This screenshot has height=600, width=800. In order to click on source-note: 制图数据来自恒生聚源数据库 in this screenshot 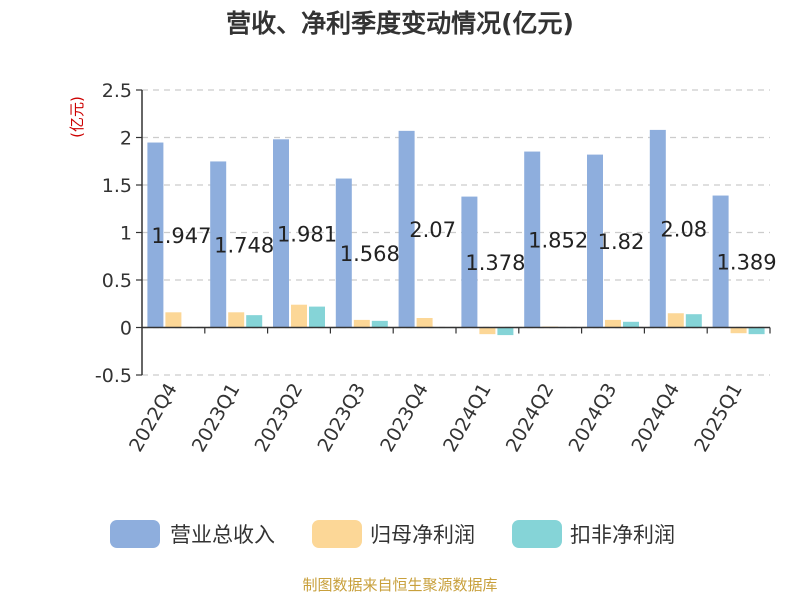, I will do `click(399, 585)`.